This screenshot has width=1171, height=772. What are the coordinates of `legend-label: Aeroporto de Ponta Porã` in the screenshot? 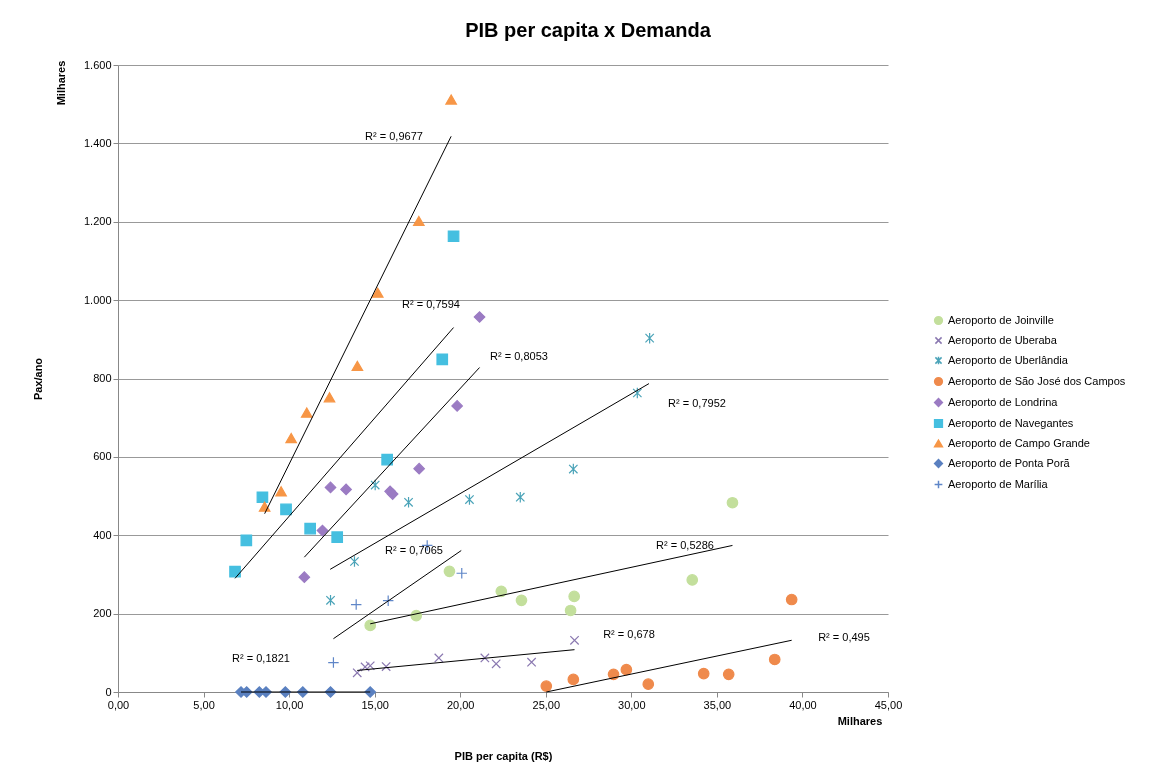 It's located at (1009, 462).